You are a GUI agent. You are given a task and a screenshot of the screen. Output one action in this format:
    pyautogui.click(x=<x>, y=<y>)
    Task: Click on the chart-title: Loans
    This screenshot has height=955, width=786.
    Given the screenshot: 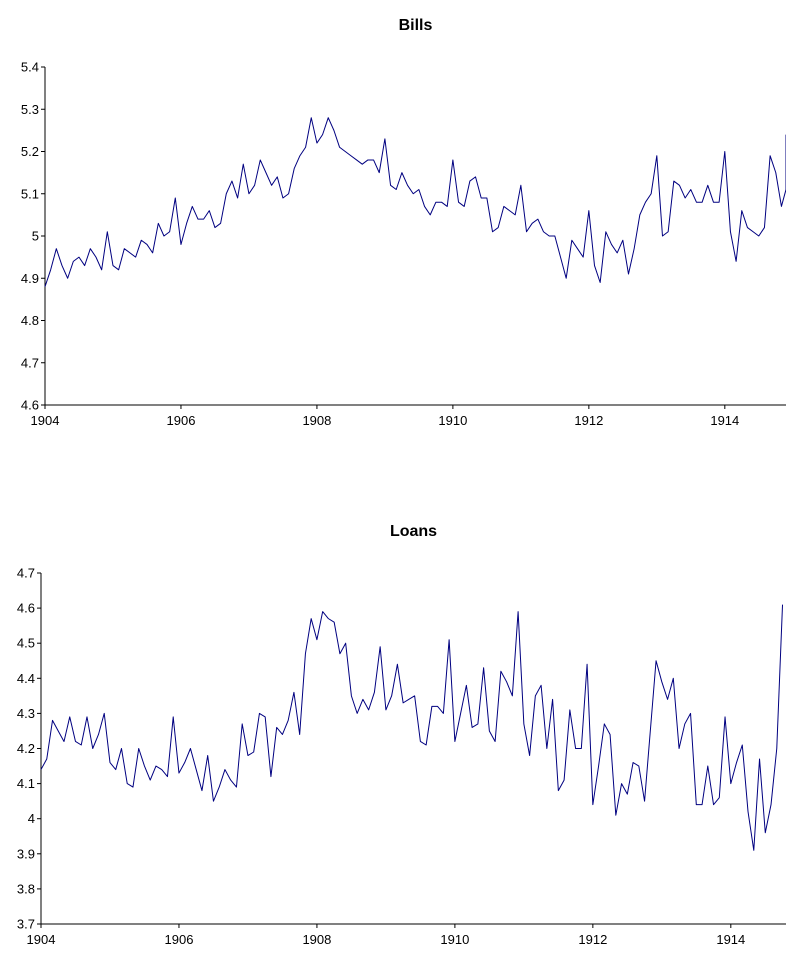 What is the action you would take?
    pyautogui.click(x=413, y=531)
    